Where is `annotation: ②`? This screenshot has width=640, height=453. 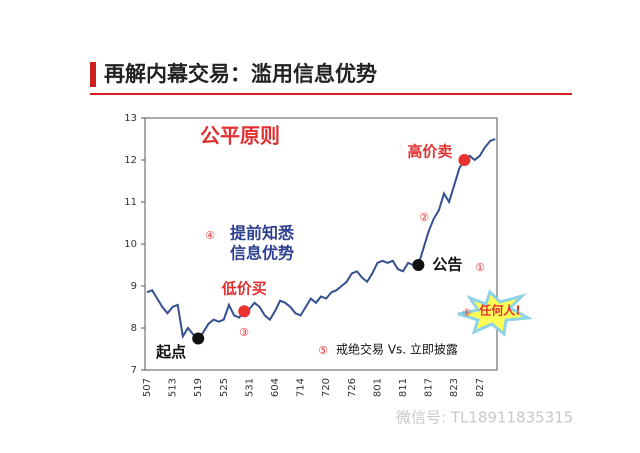
annotation: ② is located at coordinates (424, 217).